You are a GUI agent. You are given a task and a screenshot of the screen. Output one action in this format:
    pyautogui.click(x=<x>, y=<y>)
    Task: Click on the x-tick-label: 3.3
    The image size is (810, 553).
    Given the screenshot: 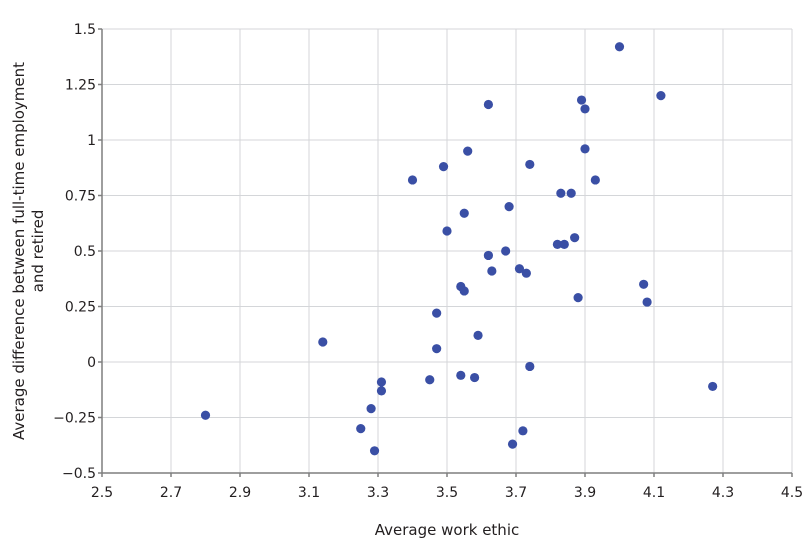 What is the action you would take?
    pyautogui.click(x=378, y=493)
    